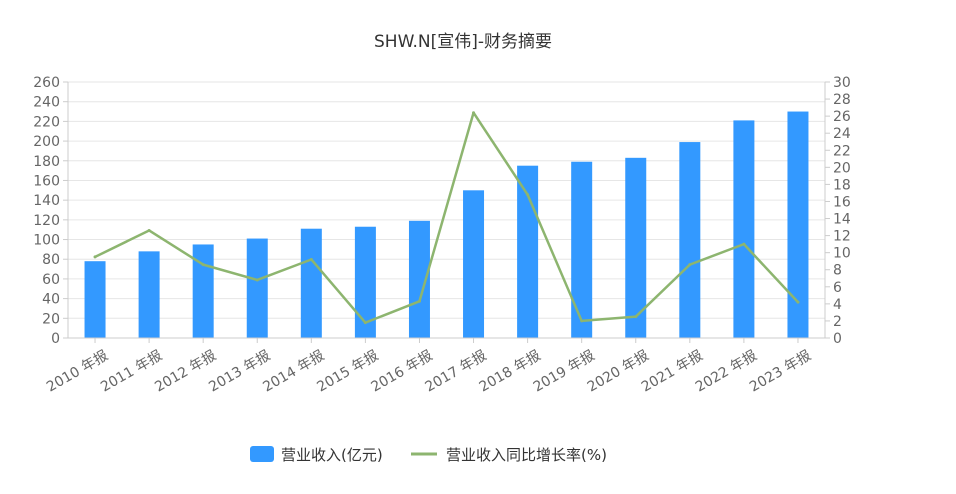  Describe the element at coordinates (526, 455) in the screenshot. I see `legend-label-growth: 营业收入同比增长率(%)` at that location.